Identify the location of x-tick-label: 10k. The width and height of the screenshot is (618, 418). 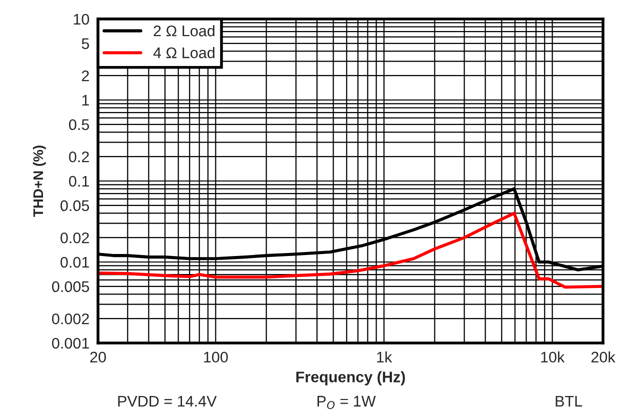
(553, 357).